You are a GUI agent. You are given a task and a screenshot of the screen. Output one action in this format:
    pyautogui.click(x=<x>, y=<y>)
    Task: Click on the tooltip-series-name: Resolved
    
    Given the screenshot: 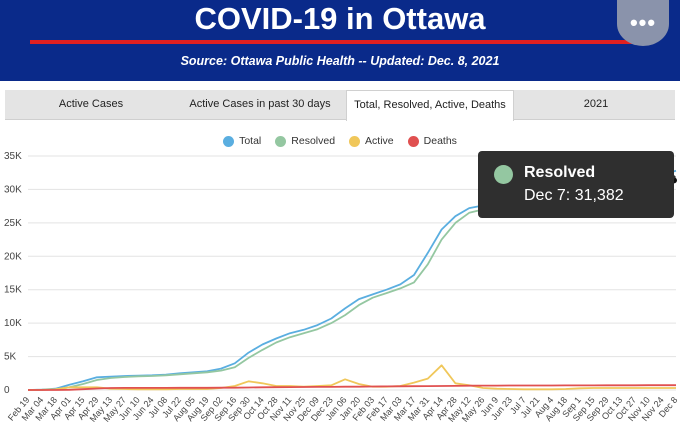 What is the action you would take?
    pyautogui.click(x=560, y=172)
    